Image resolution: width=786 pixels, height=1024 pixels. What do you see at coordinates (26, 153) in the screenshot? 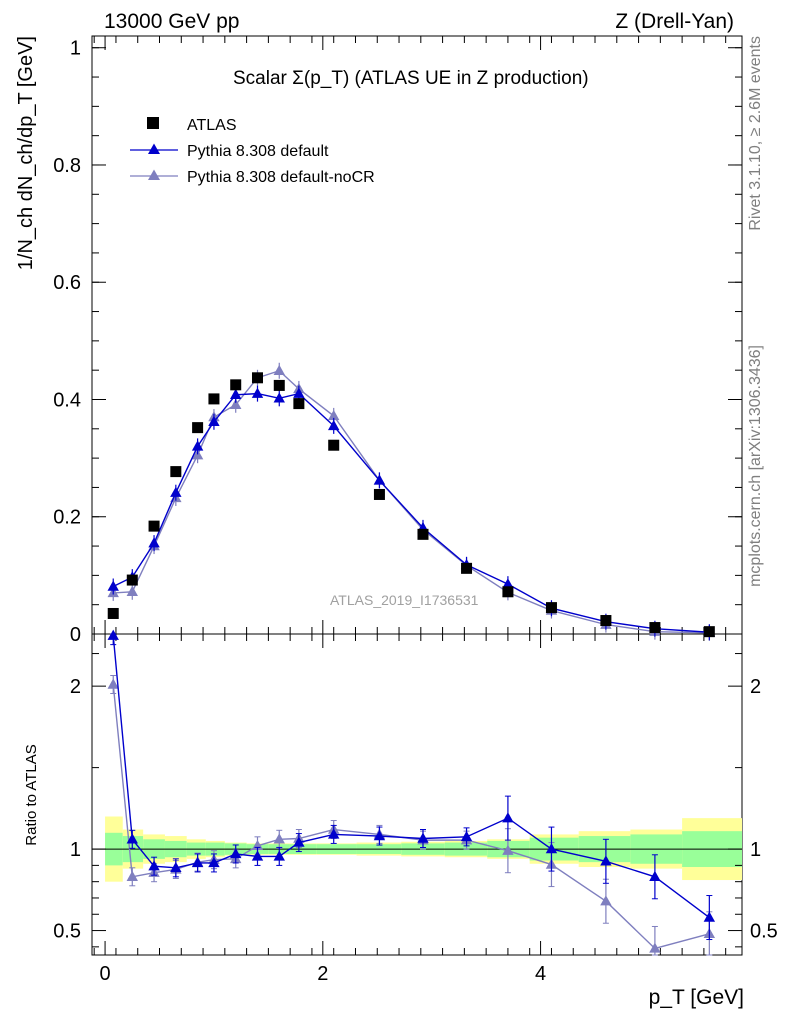
I see `y-axis-label: 1/N_ch dN_ch/dp_T [GeV]` at bounding box center [26, 153].